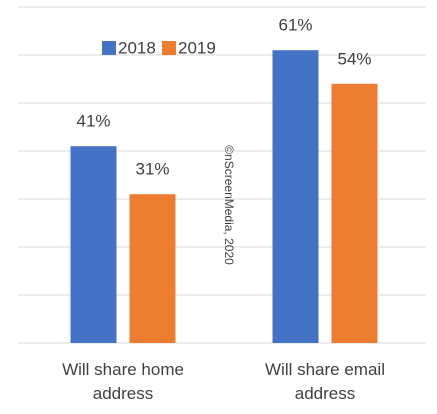 The height and width of the screenshot is (414, 437). I want to click on legend-label: 2019, so click(197, 47).